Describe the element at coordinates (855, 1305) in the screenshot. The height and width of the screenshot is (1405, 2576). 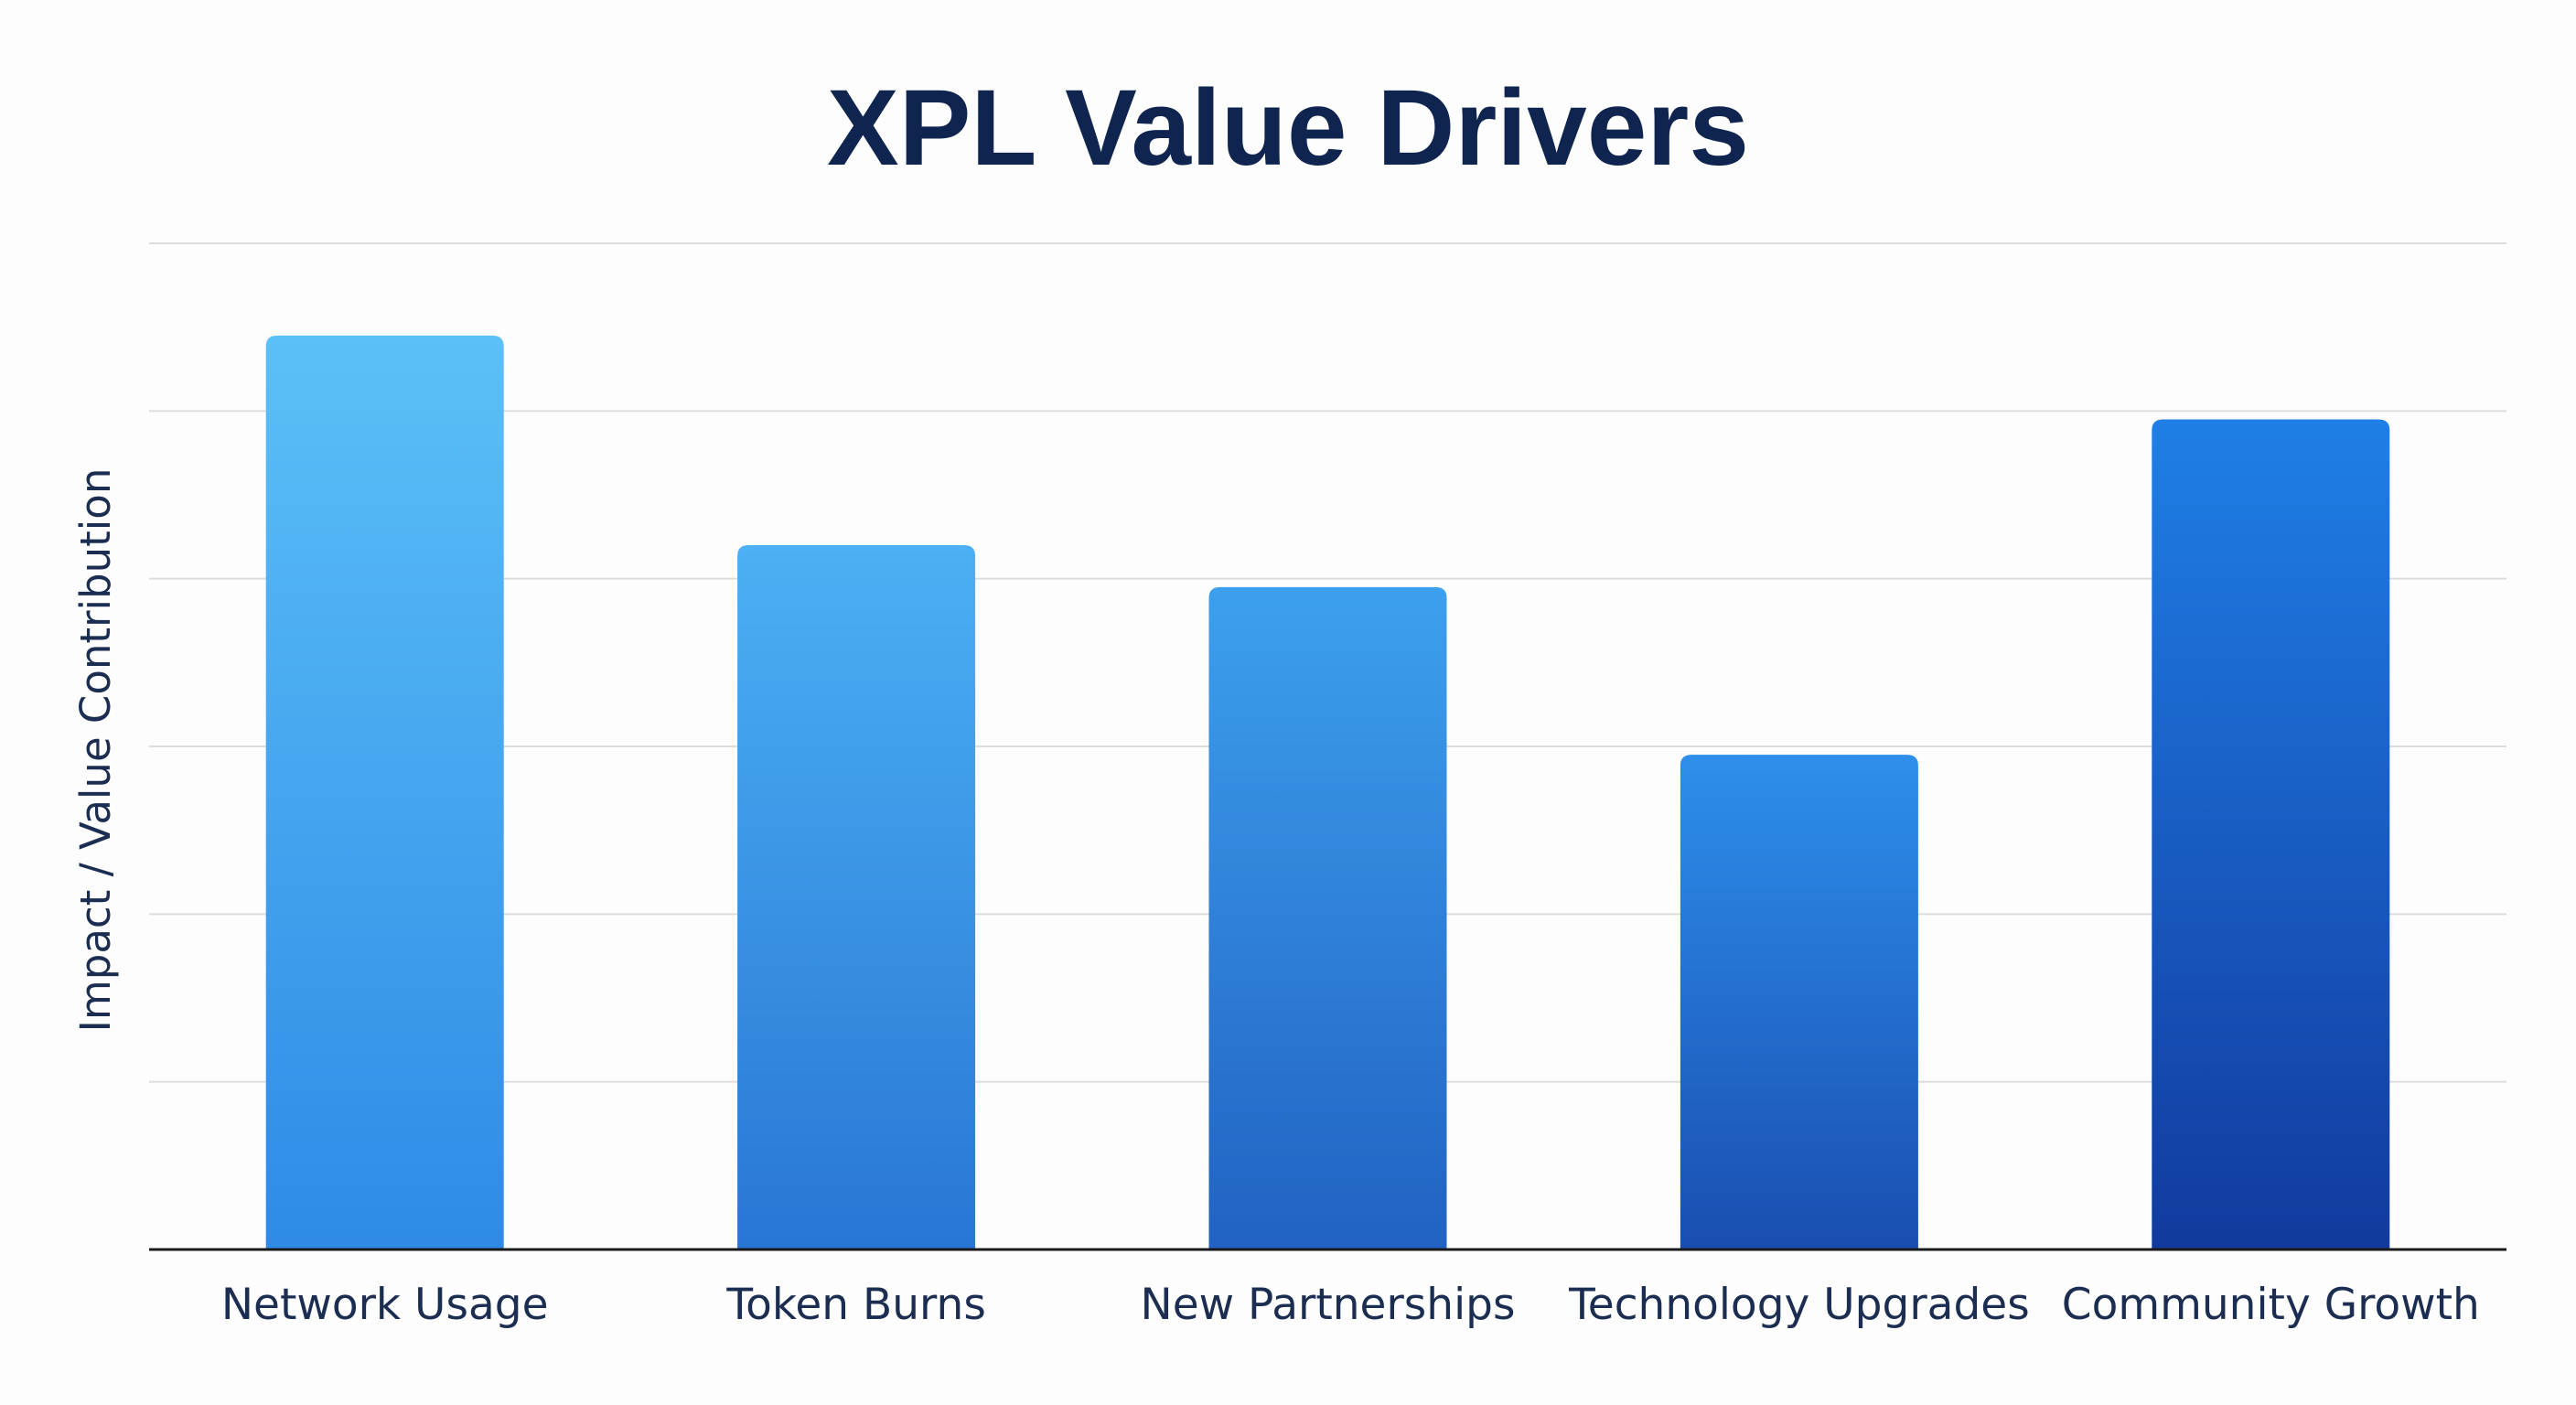
I see `x-tick-label: Token Burns` at that location.